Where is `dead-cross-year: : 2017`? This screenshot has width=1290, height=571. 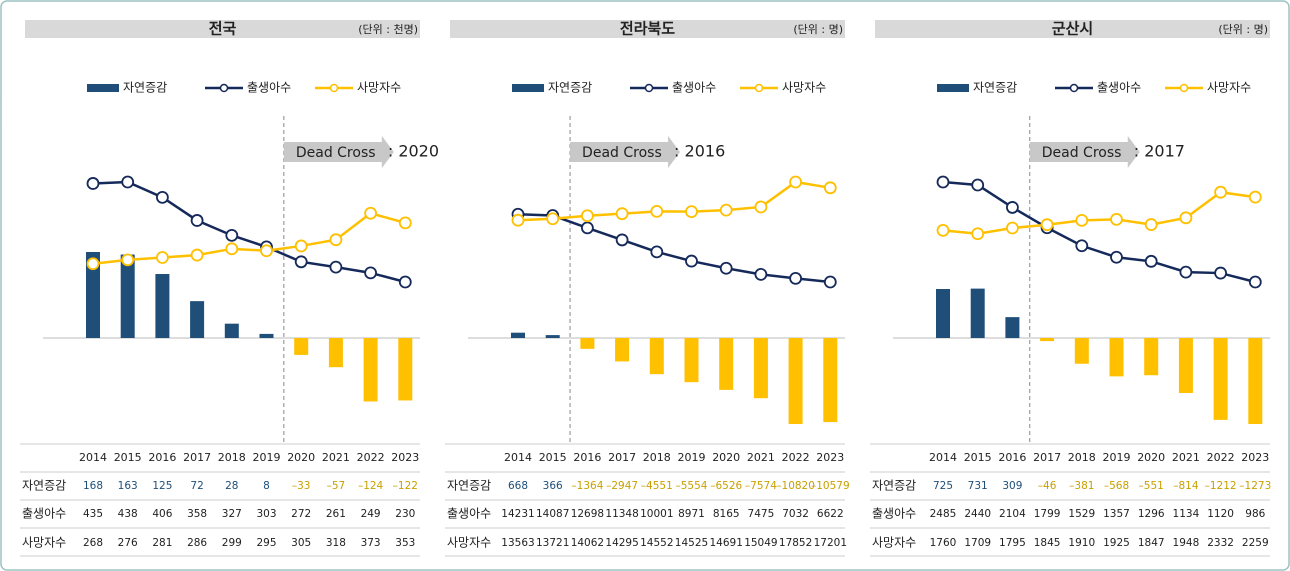
dead-cross-year: : 2017 is located at coordinates (1159, 151).